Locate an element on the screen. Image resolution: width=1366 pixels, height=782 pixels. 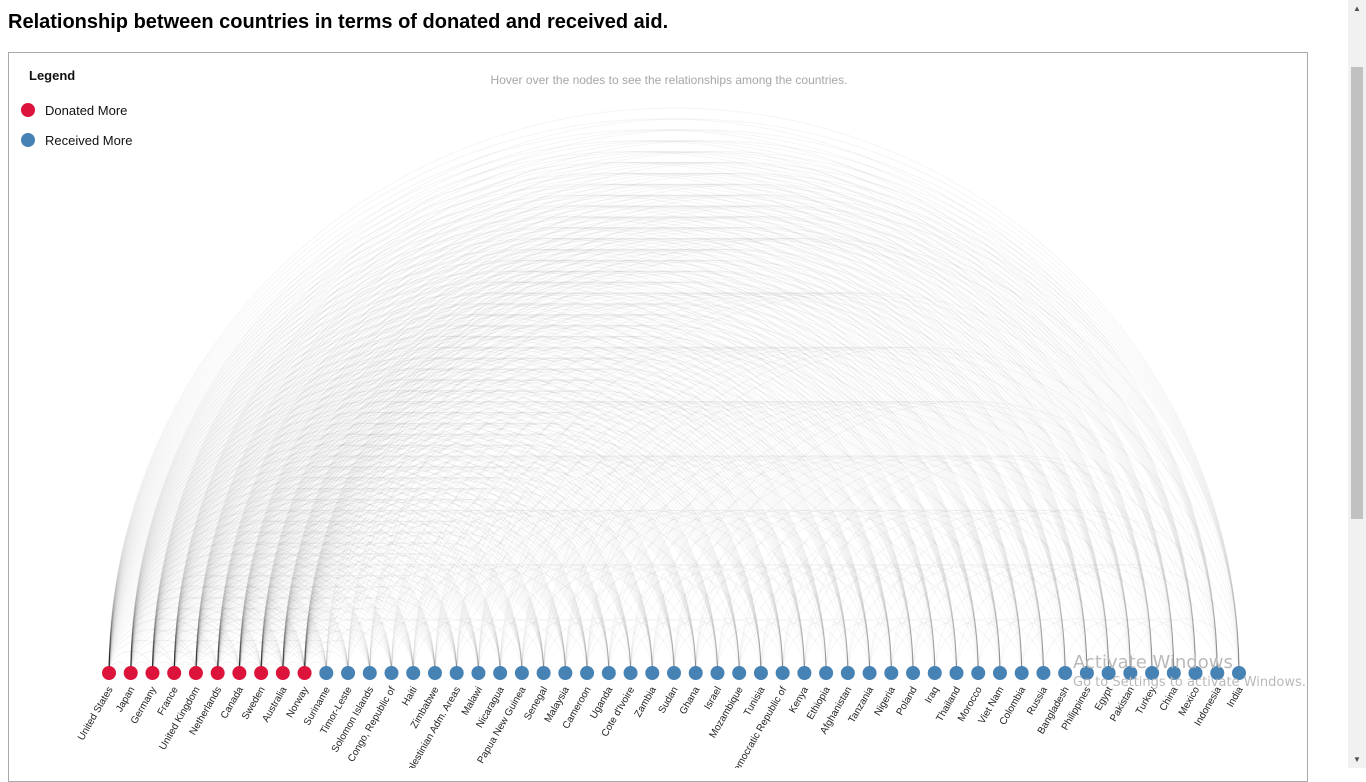
node-japan is located at coordinates (130, 673).